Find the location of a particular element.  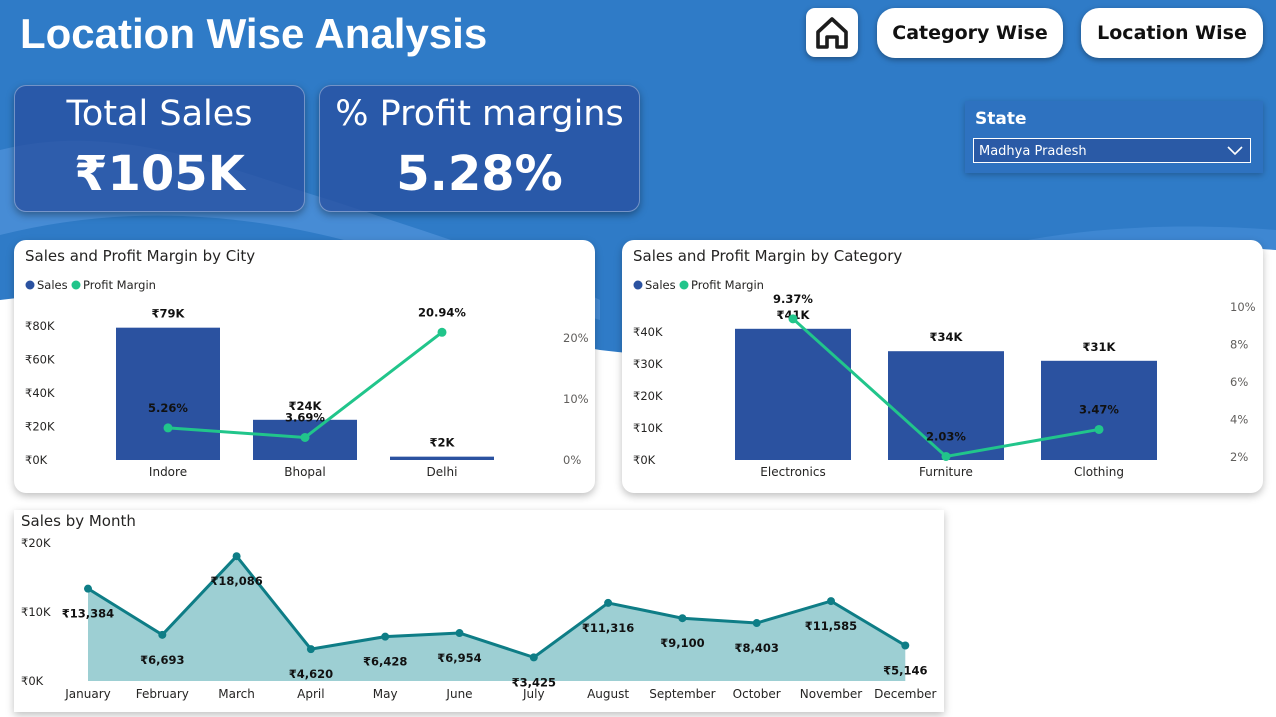

total-sales-card: Total Sales ₹105K is located at coordinates (159, 148).